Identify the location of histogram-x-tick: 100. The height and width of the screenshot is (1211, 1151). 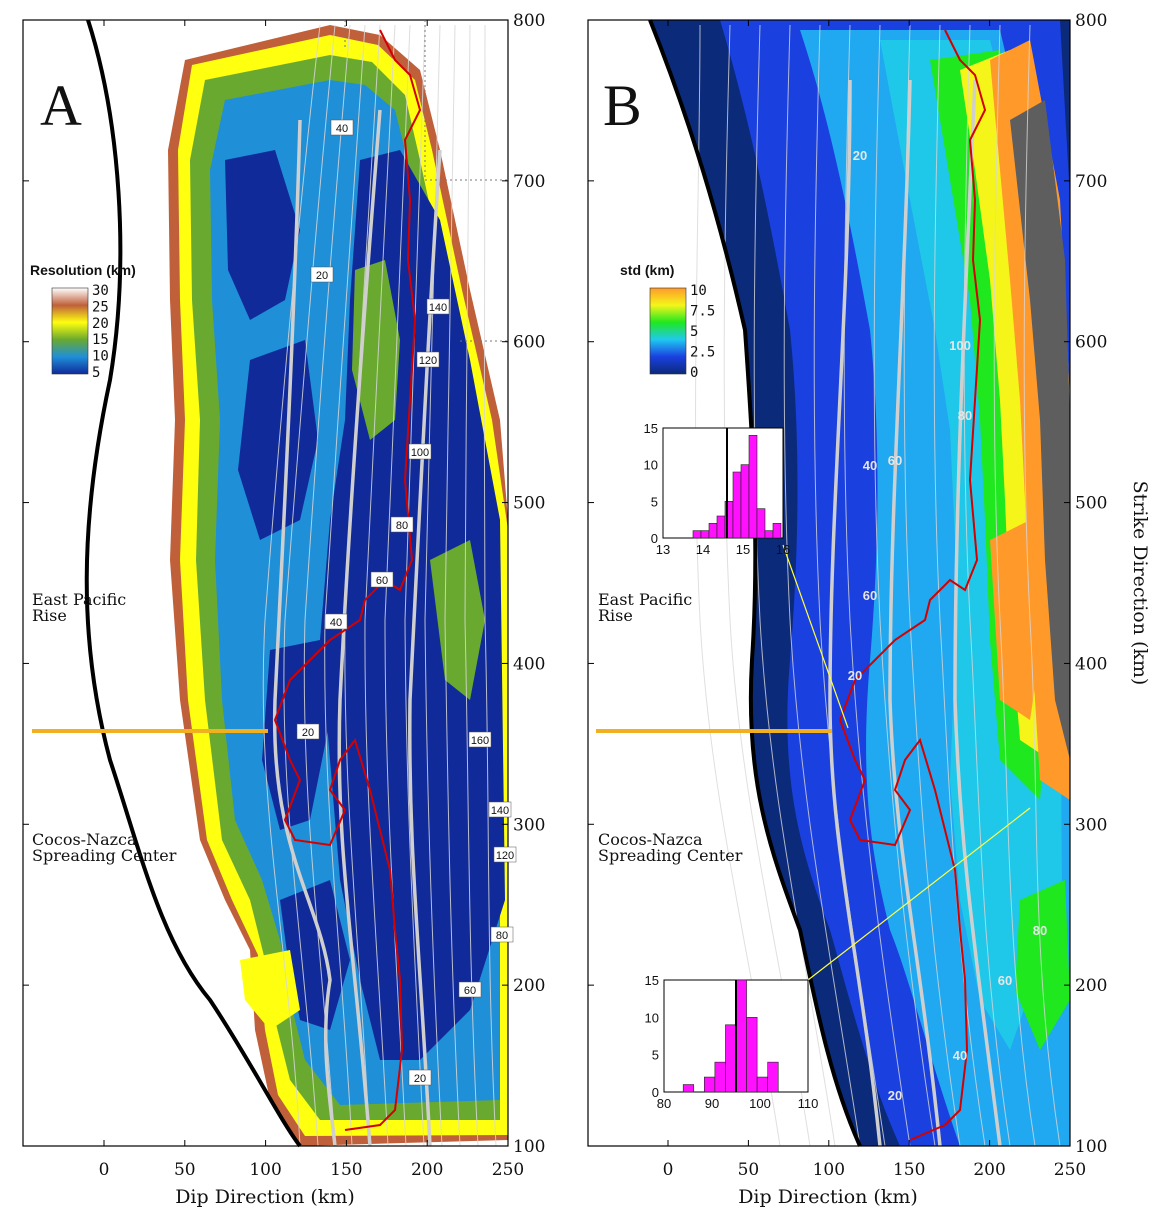
(760, 1103).